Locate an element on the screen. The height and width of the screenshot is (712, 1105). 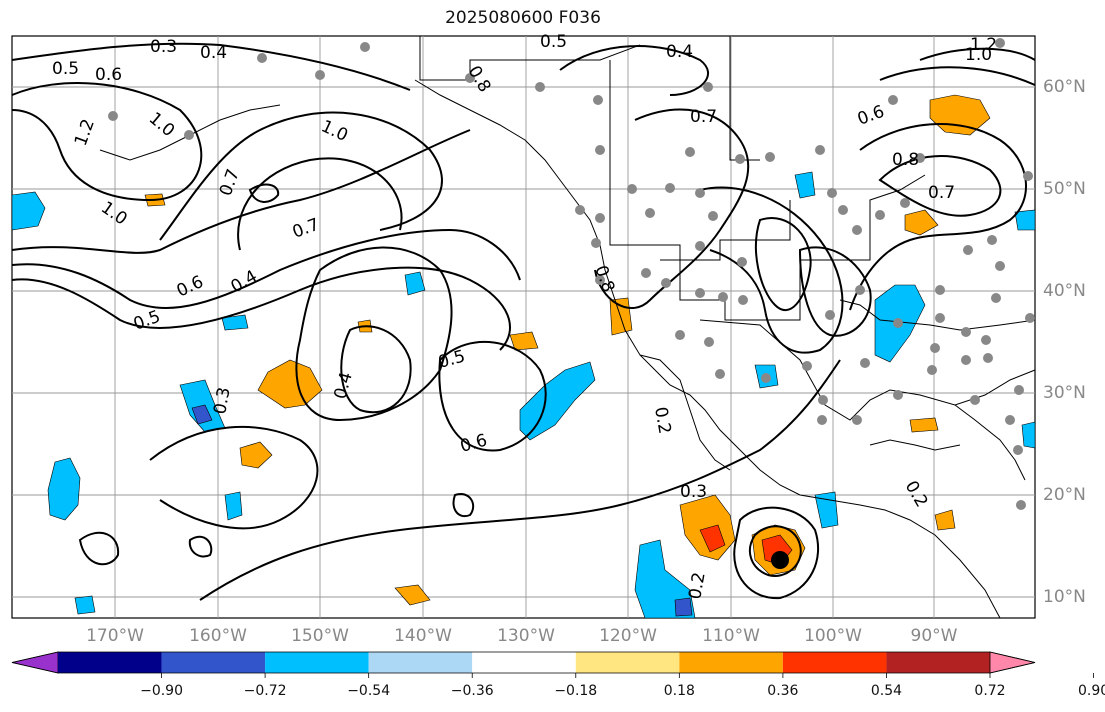
lat-tick-label: 60°N is located at coordinates (1064, 87).